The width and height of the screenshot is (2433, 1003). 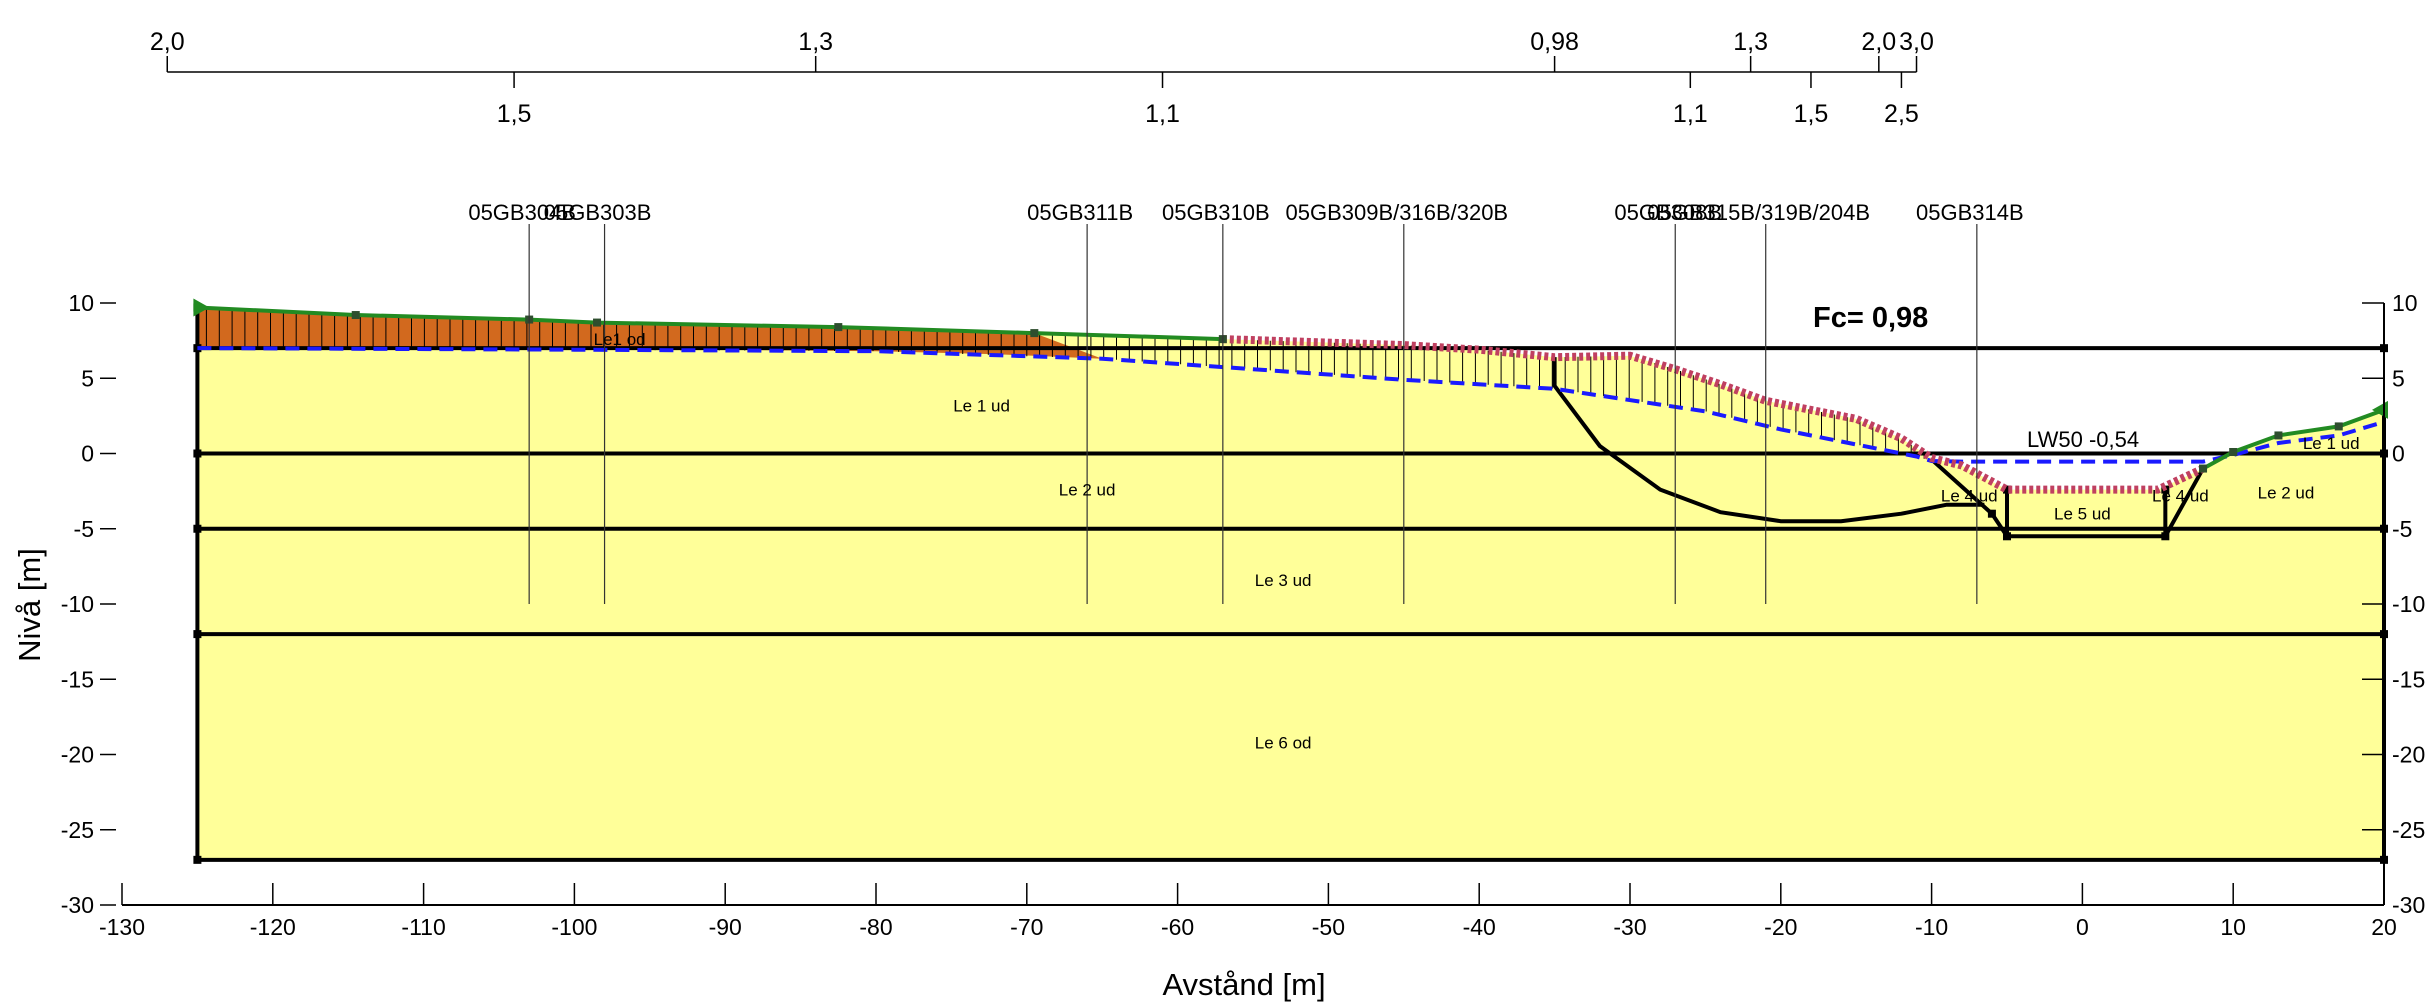 I want to click on y-tick-label-left: -10, so click(x=77, y=604).